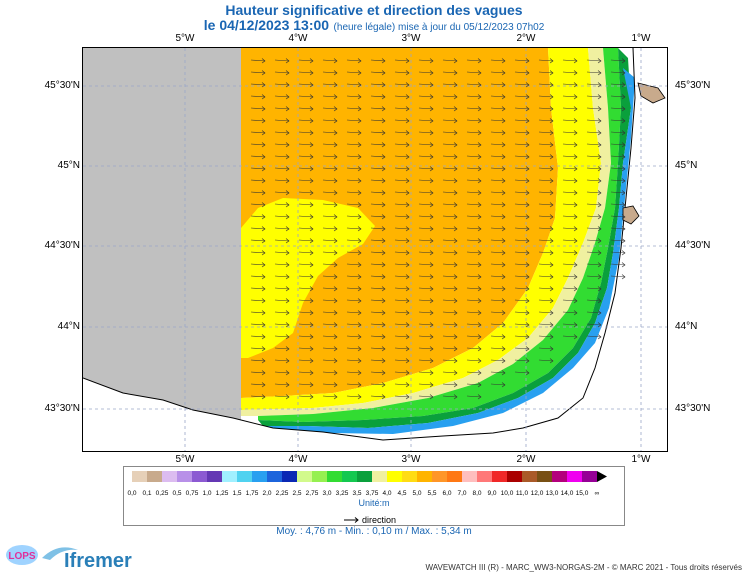 The width and height of the screenshot is (748, 576). What do you see at coordinates (686, 326) in the screenshot?
I see `lat-label-right-44: 44°N` at bounding box center [686, 326].